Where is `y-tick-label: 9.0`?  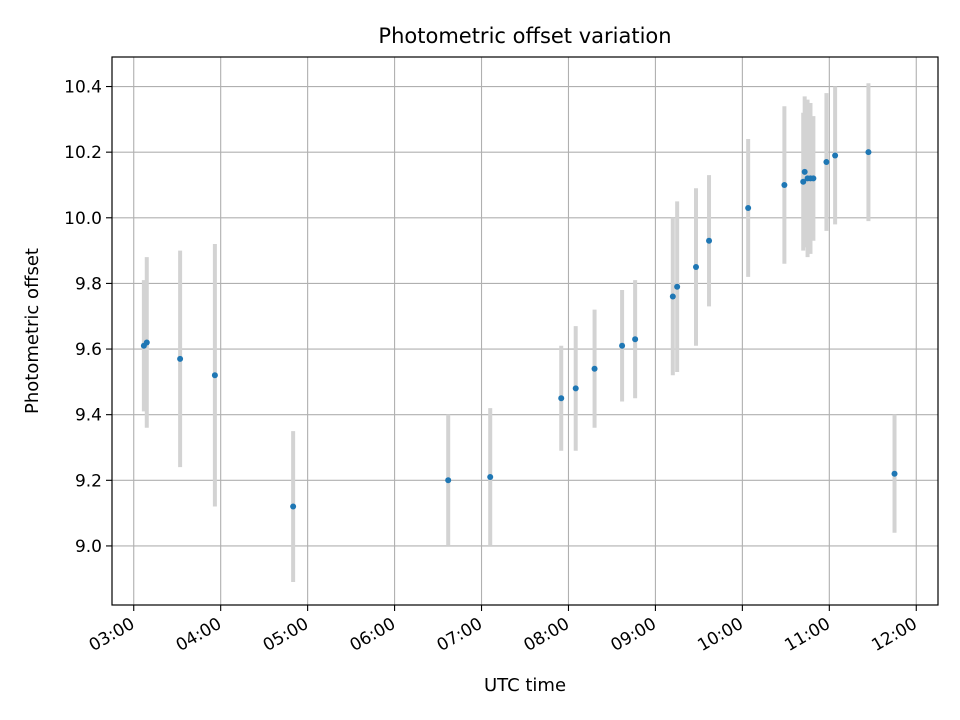
y-tick-label: 9.0 is located at coordinates (88, 547).